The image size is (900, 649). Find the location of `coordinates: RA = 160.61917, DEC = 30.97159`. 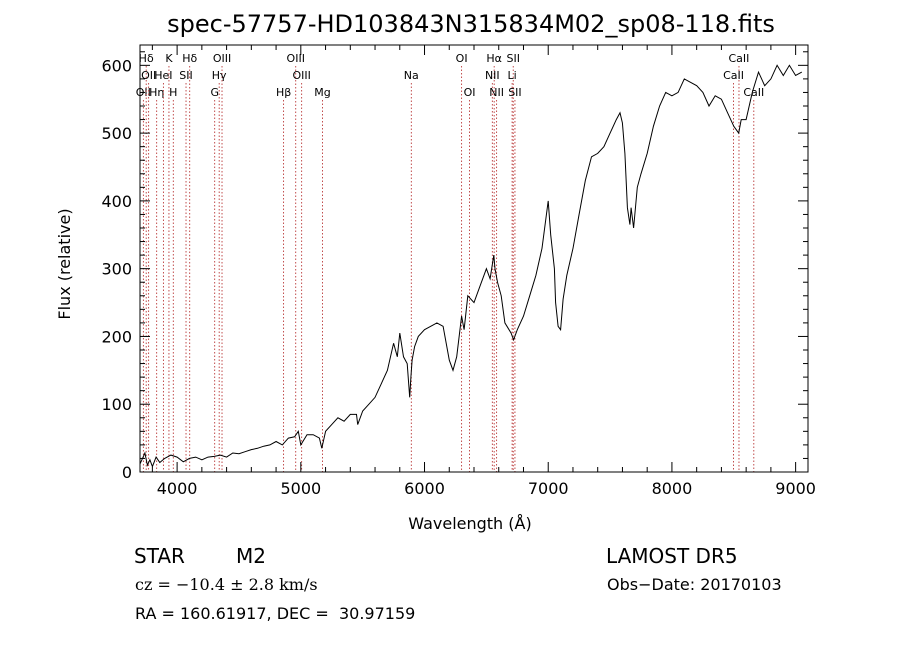

coordinates: RA = 160.61917, DEC = 30.97159 is located at coordinates (275, 613).